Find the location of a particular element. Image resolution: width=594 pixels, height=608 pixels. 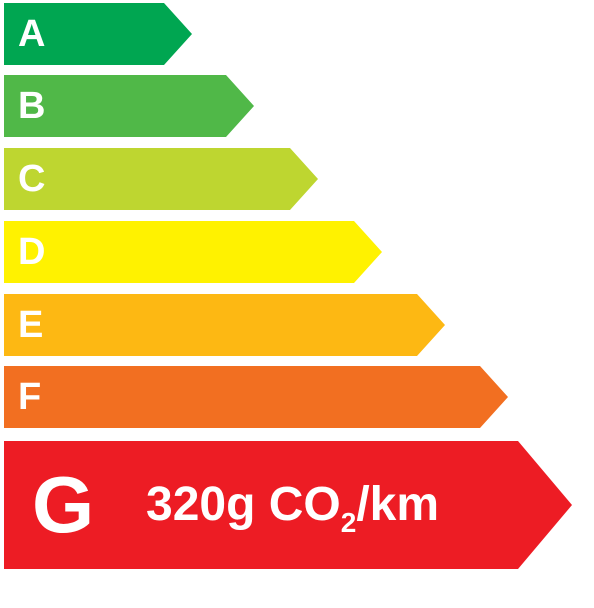

class-bar-a: A is located at coordinates (98, 34).